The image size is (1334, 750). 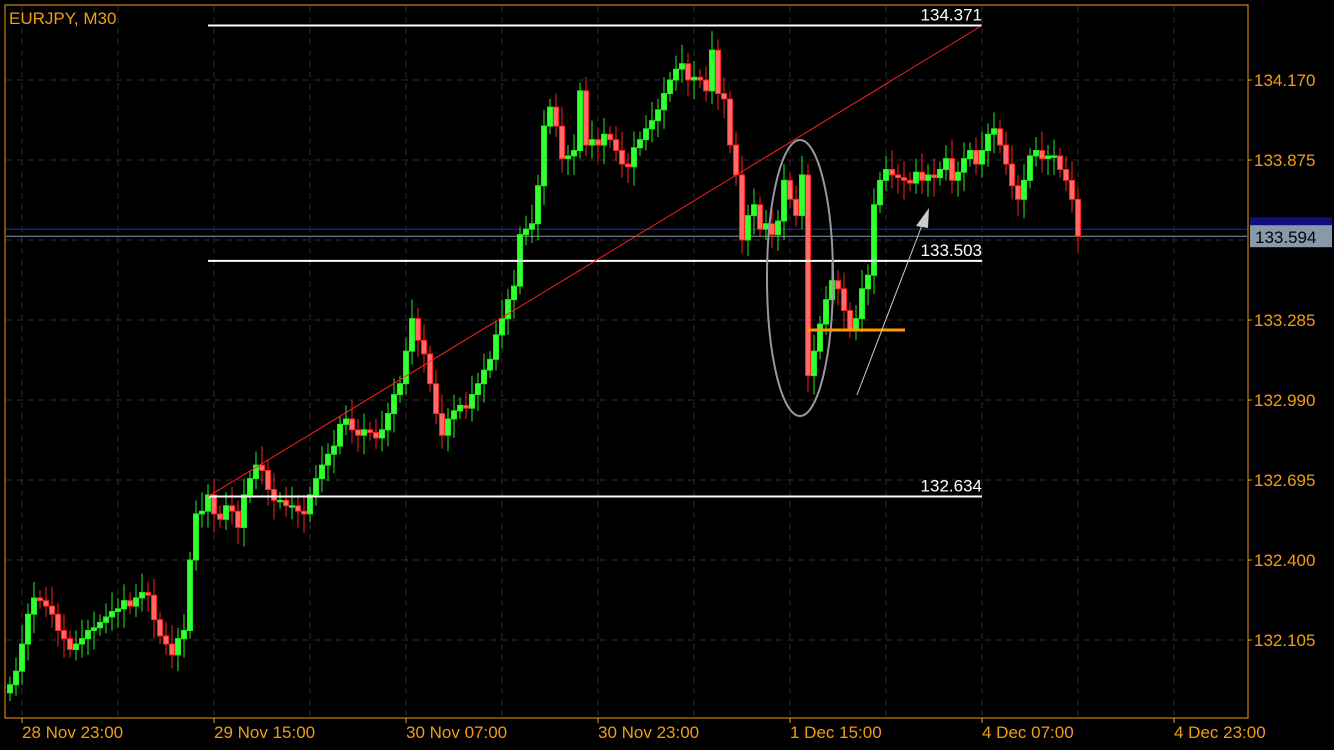 What do you see at coordinates (62, 18) in the screenshot?
I see `chart-title: EURJPY, M30` at bounding box center [62, 18].